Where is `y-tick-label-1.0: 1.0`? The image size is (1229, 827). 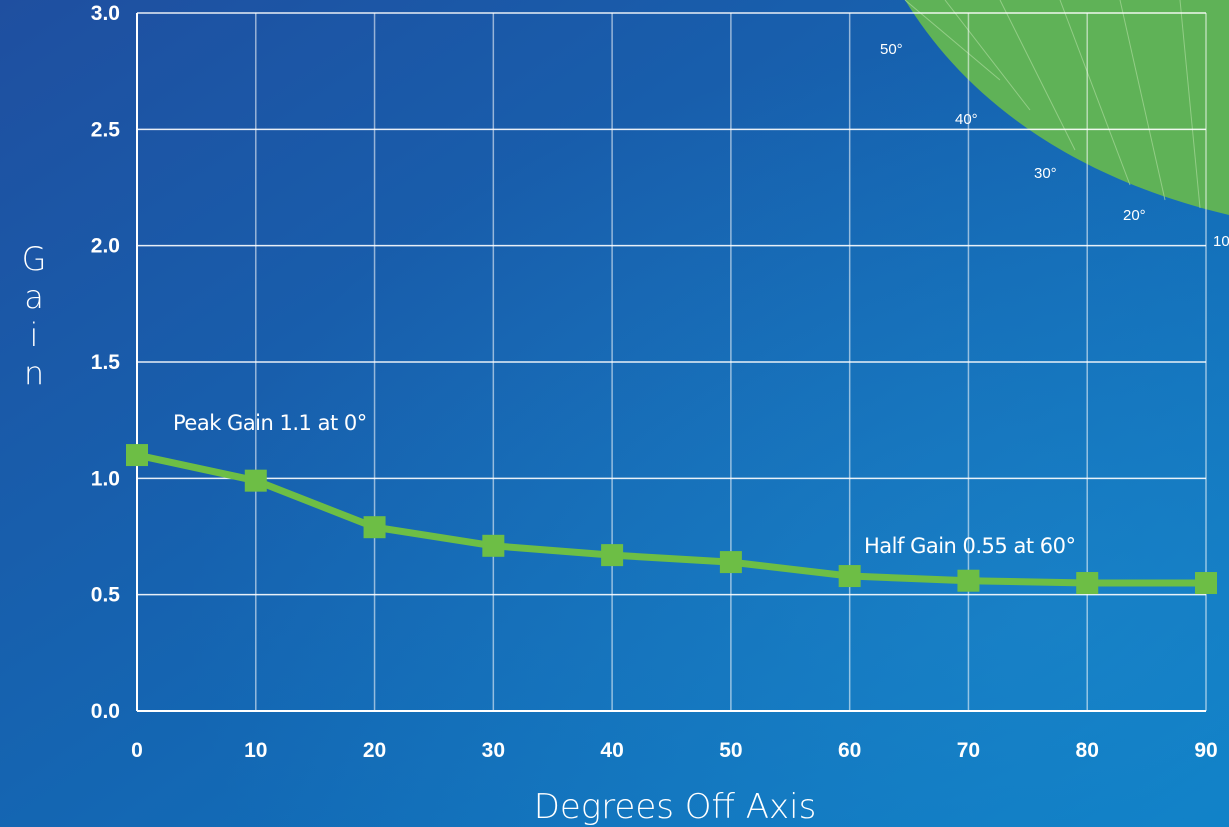
y-tick-label-1.0: 1.0 is located at coordinates (105, 478).